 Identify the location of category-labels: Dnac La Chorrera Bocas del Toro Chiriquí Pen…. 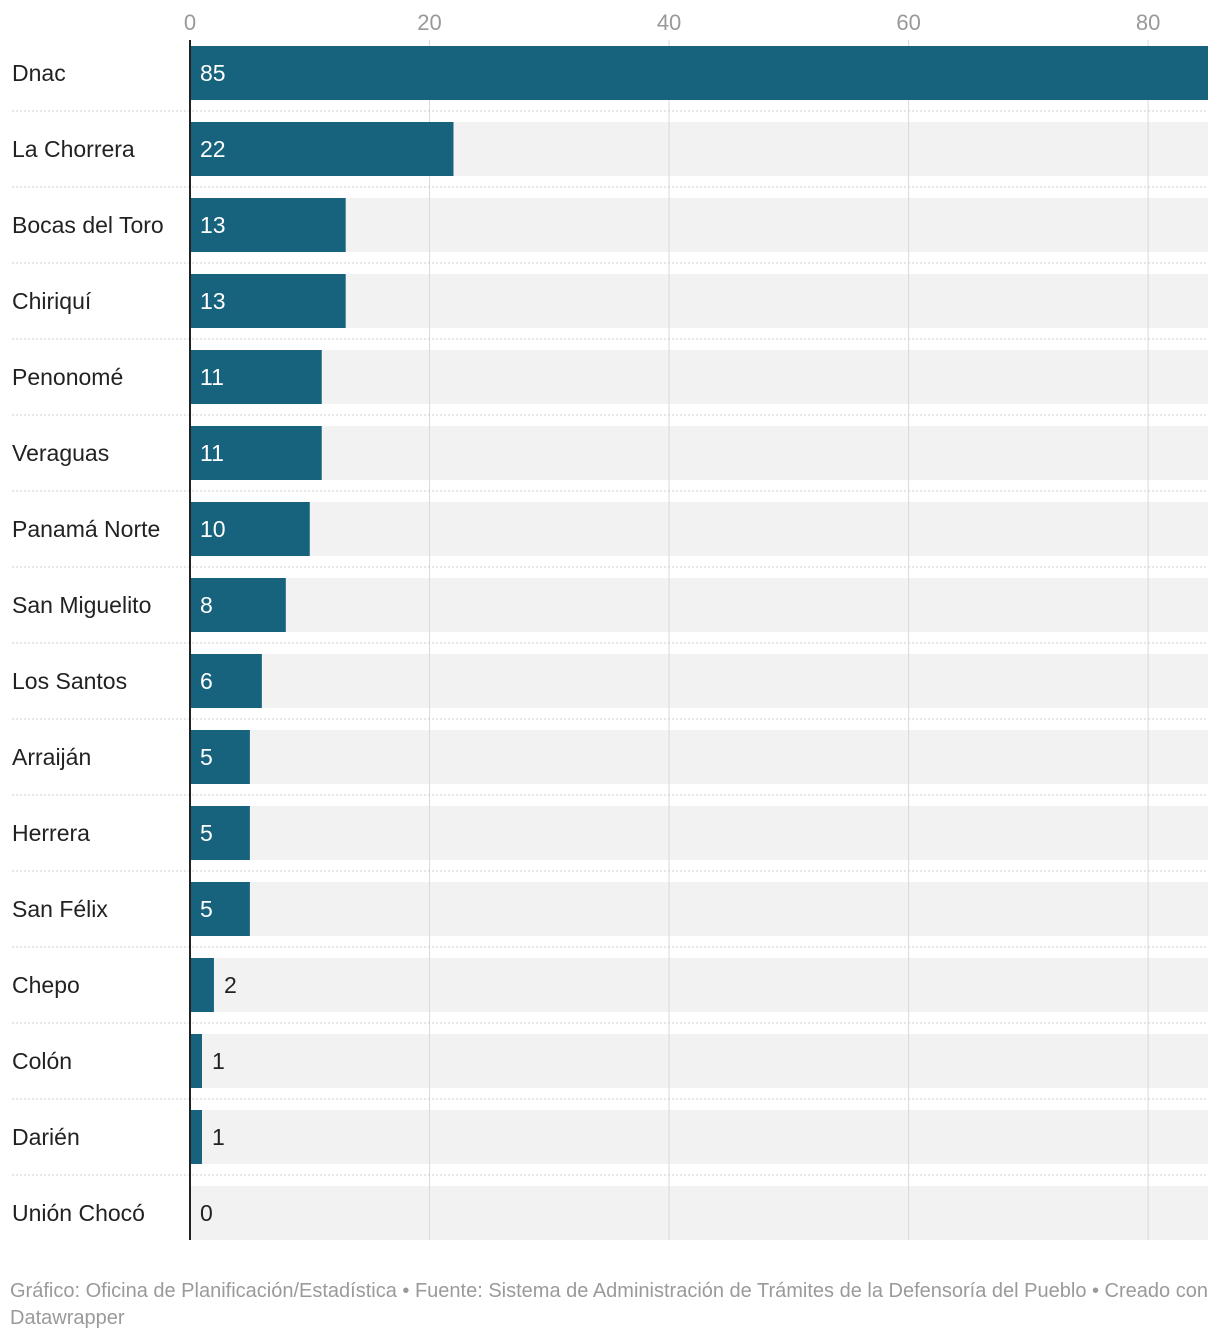
(88, 643).